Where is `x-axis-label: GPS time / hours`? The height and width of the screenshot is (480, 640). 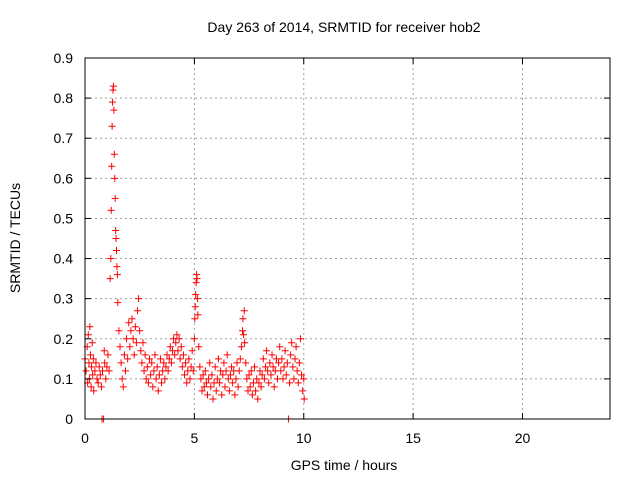 x-axis-label: GPS time / hours is located at coordinates (344, 465).